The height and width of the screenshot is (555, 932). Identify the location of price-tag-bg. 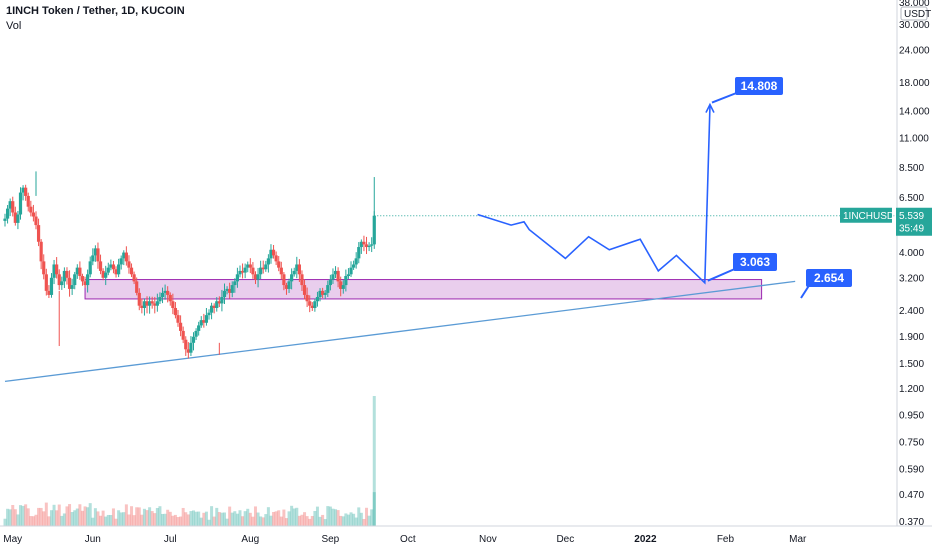
(914, 221).